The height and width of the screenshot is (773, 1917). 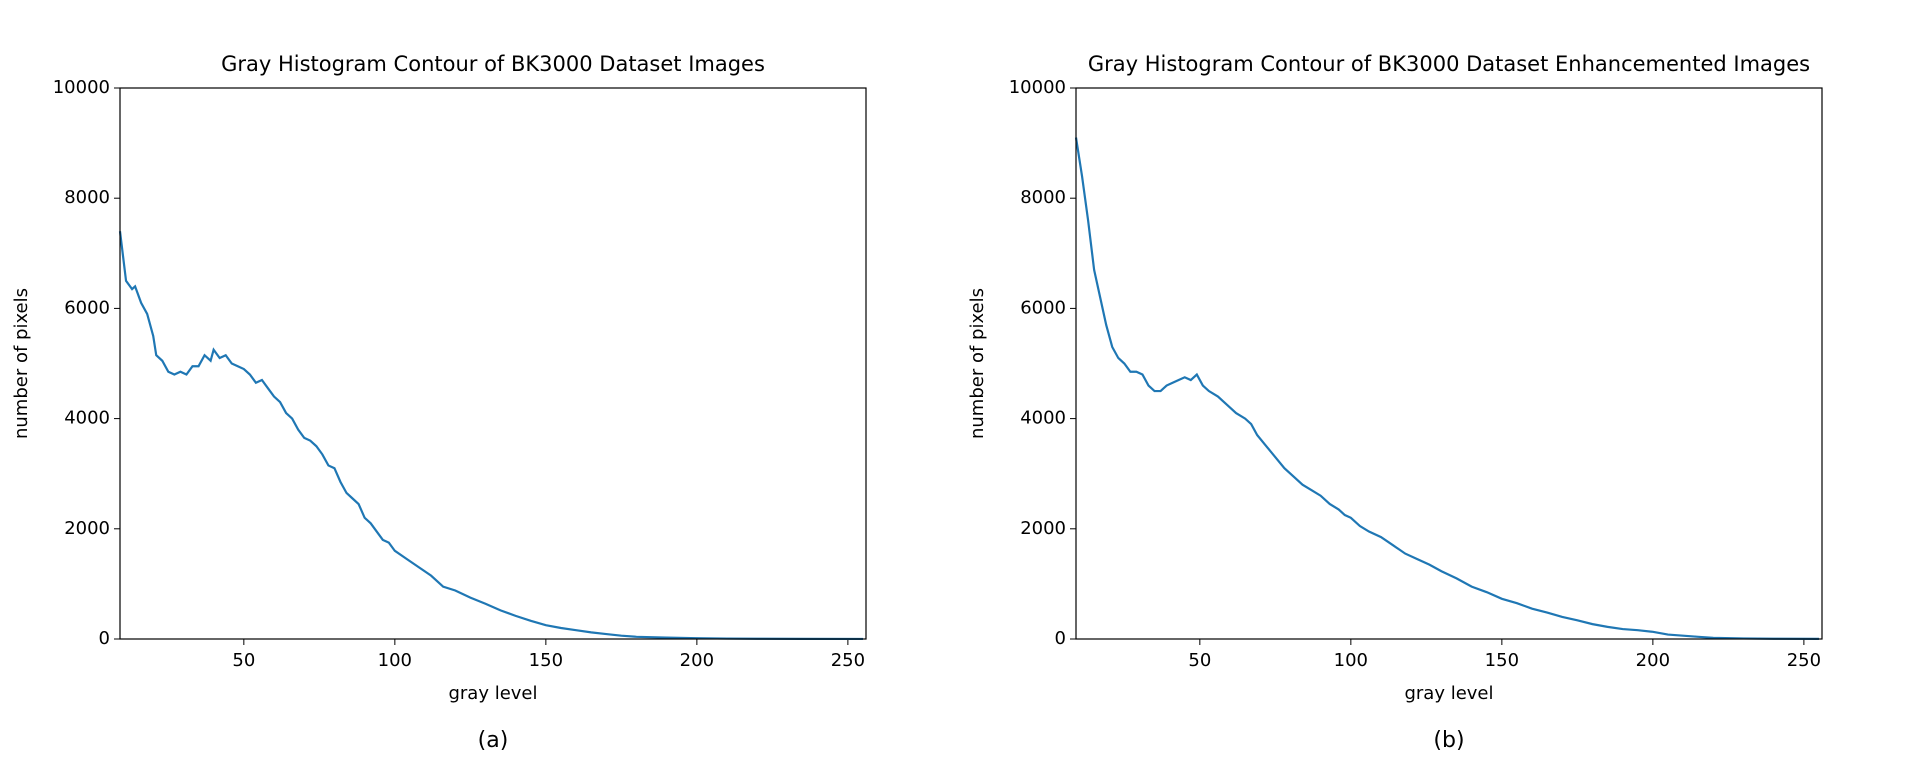 What do you see at coordinates (1448, 740) in the screenshot?
I see `caption: (b)` at bounding box center [1448, 740].